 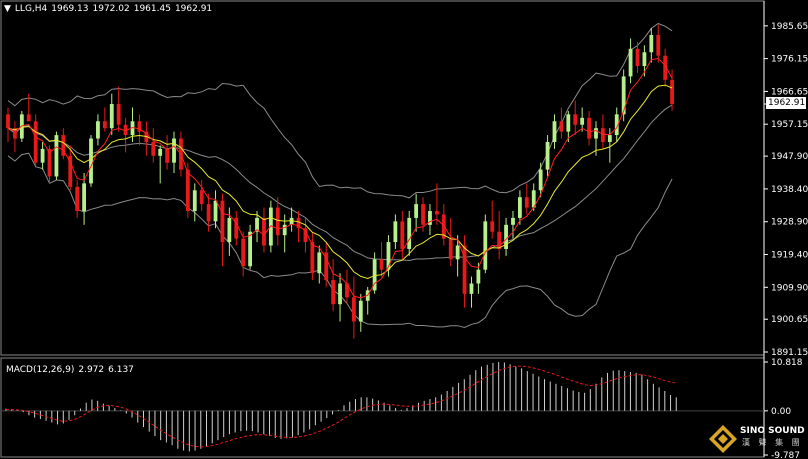 What do you see at coordinates (111, 9) in the screenshot?
I see `high-value: 1972.02` at bounding box center [111, 9].